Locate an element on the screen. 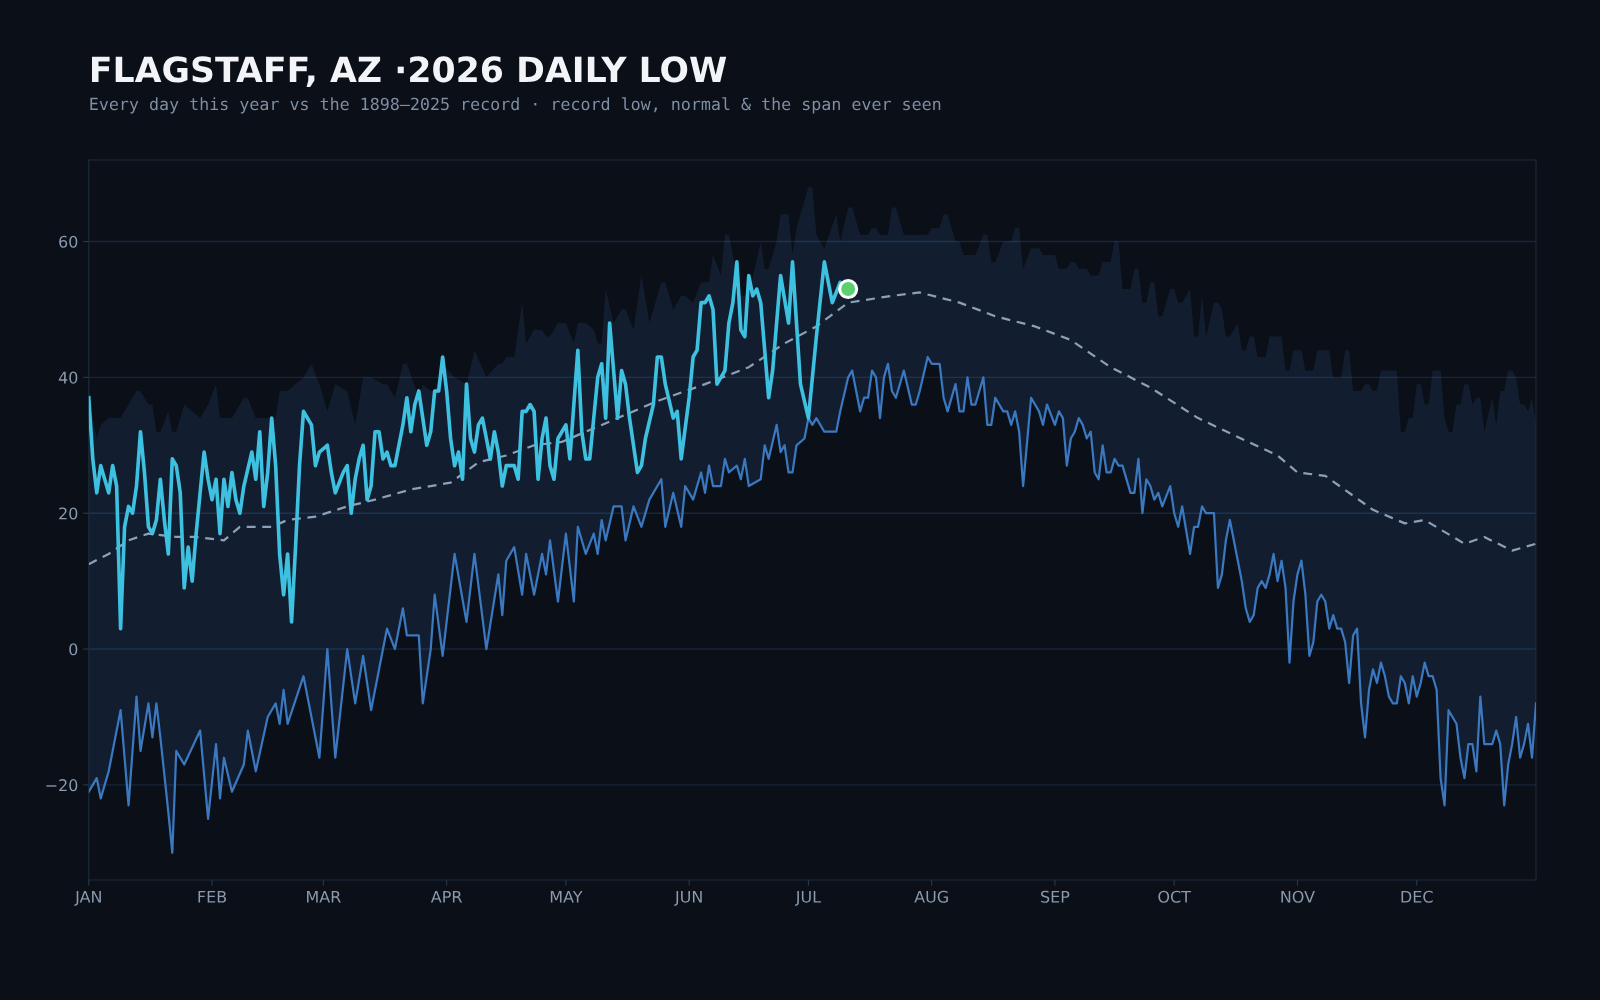  chart-title: FLAGSTAFF, AZ ·2026 DAILY LOW is located at coordinates (409, 71).